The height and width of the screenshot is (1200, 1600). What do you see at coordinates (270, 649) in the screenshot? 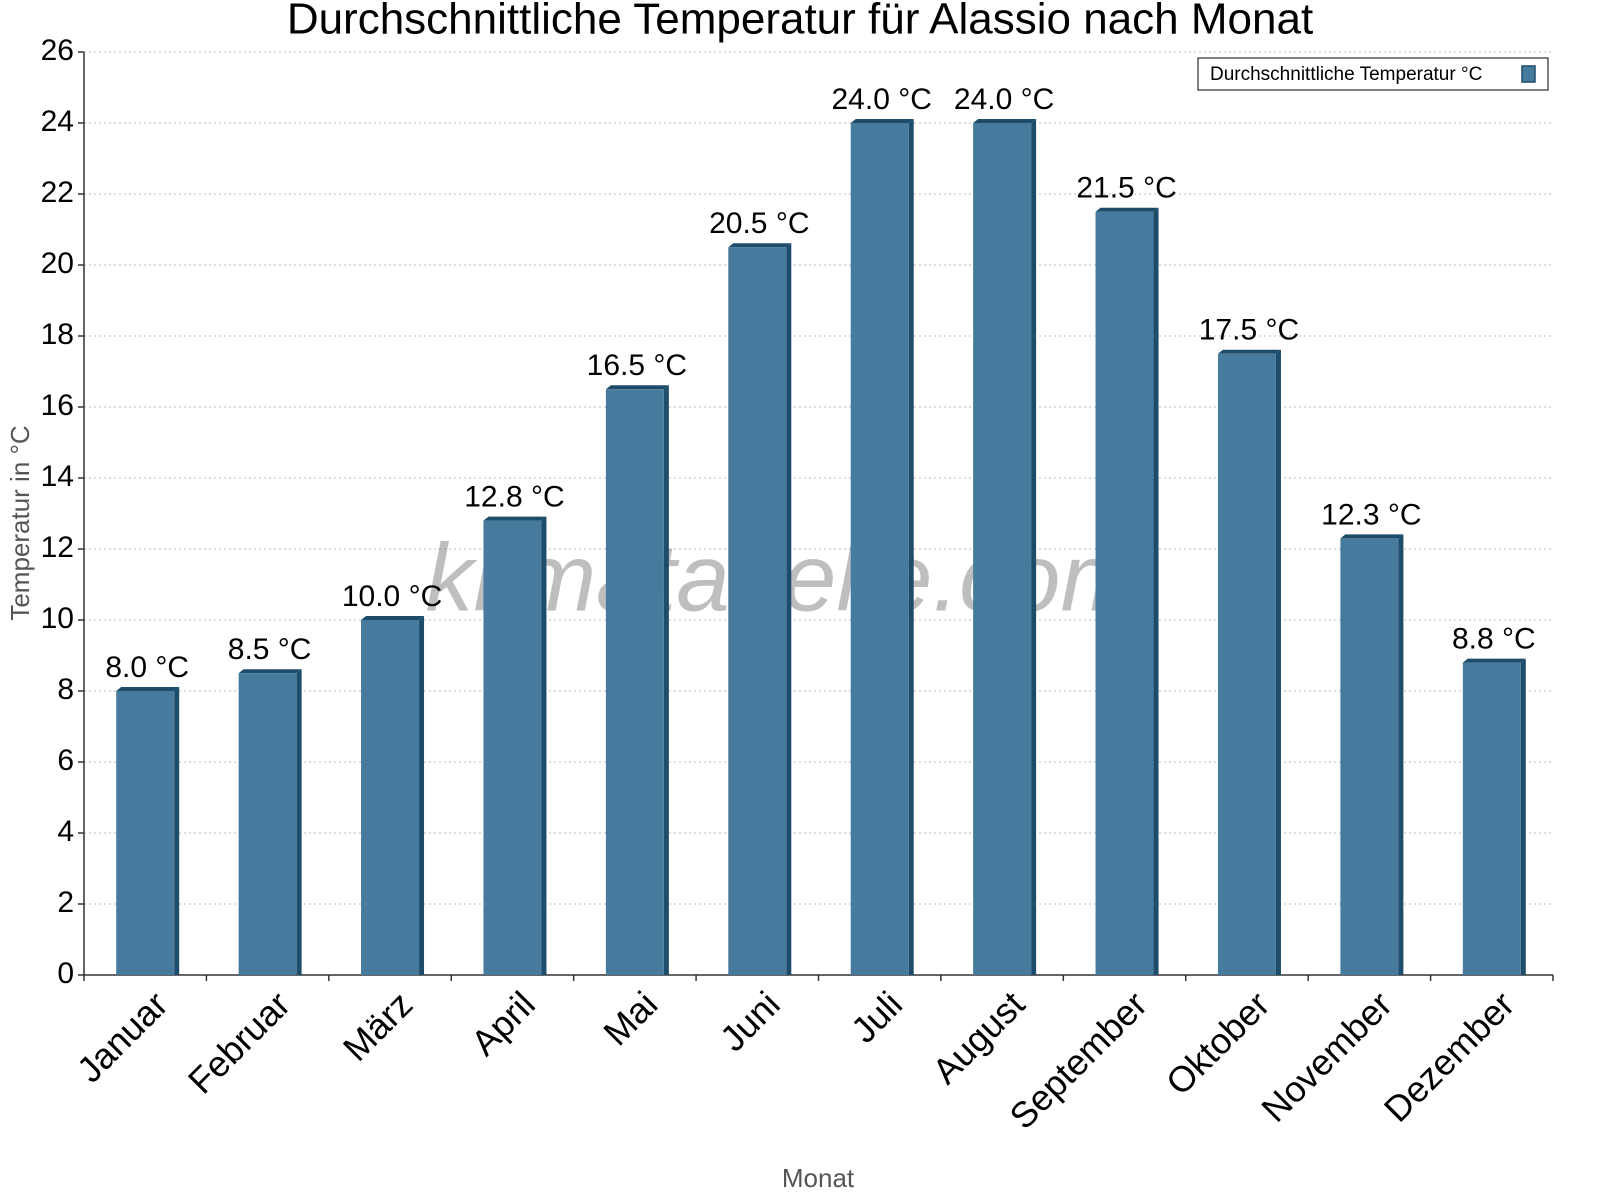
I see `value-label: 8.5 °C` at bounding box center [270, 649].